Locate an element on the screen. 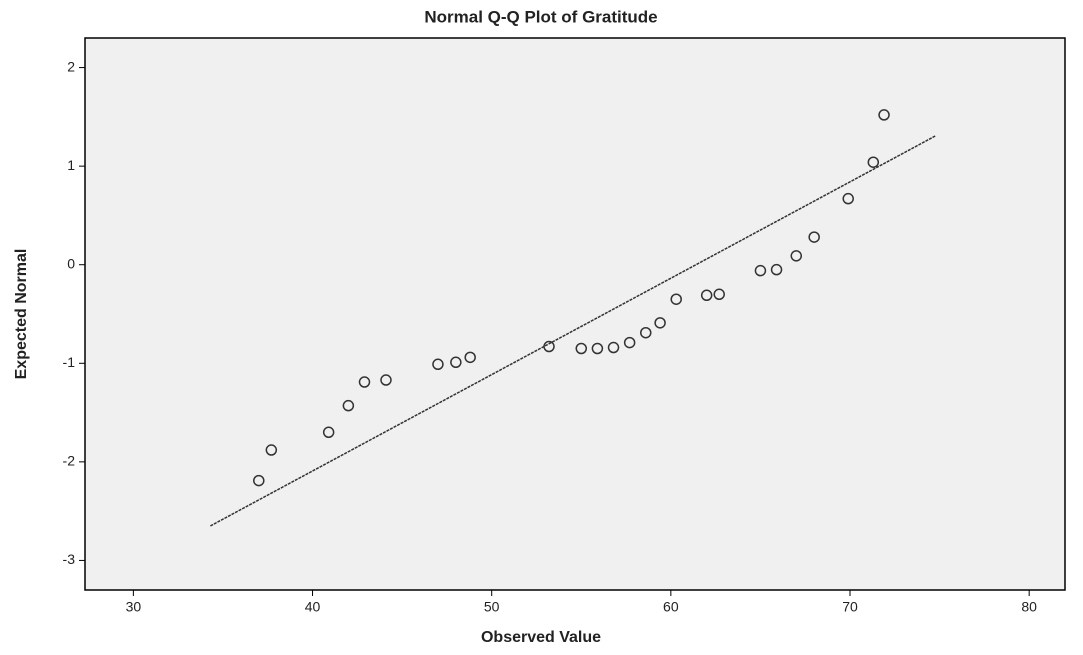 The image size is (1083, 655). x-tick-label: 30 is located at coordinates (134, 607).